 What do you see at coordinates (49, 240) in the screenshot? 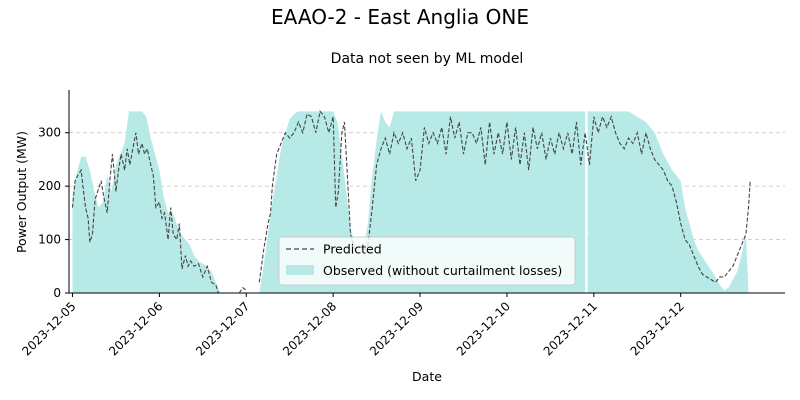
I see `y-tick-label: 100` at bounding box center [49, 240].